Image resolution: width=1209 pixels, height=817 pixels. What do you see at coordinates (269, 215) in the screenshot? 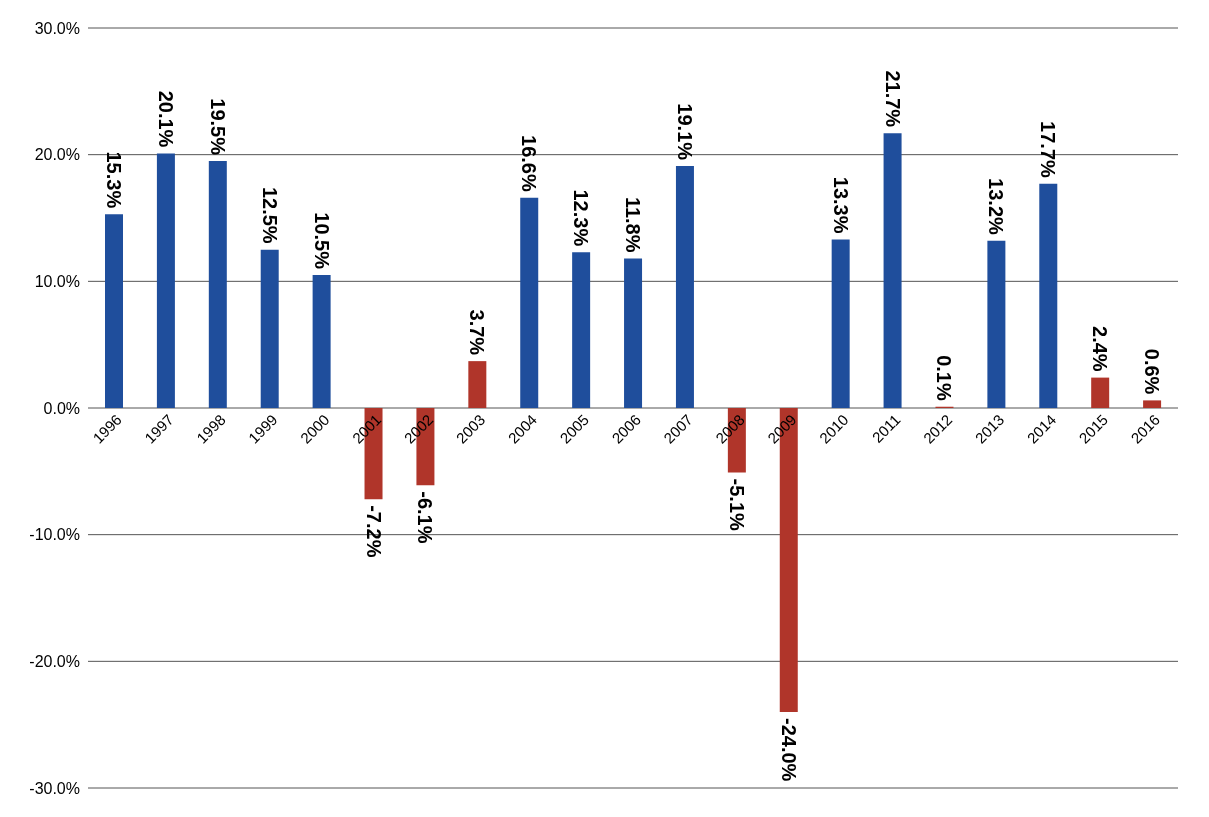
I see `data-label: 12.5%` at bounding box center [269, 215].